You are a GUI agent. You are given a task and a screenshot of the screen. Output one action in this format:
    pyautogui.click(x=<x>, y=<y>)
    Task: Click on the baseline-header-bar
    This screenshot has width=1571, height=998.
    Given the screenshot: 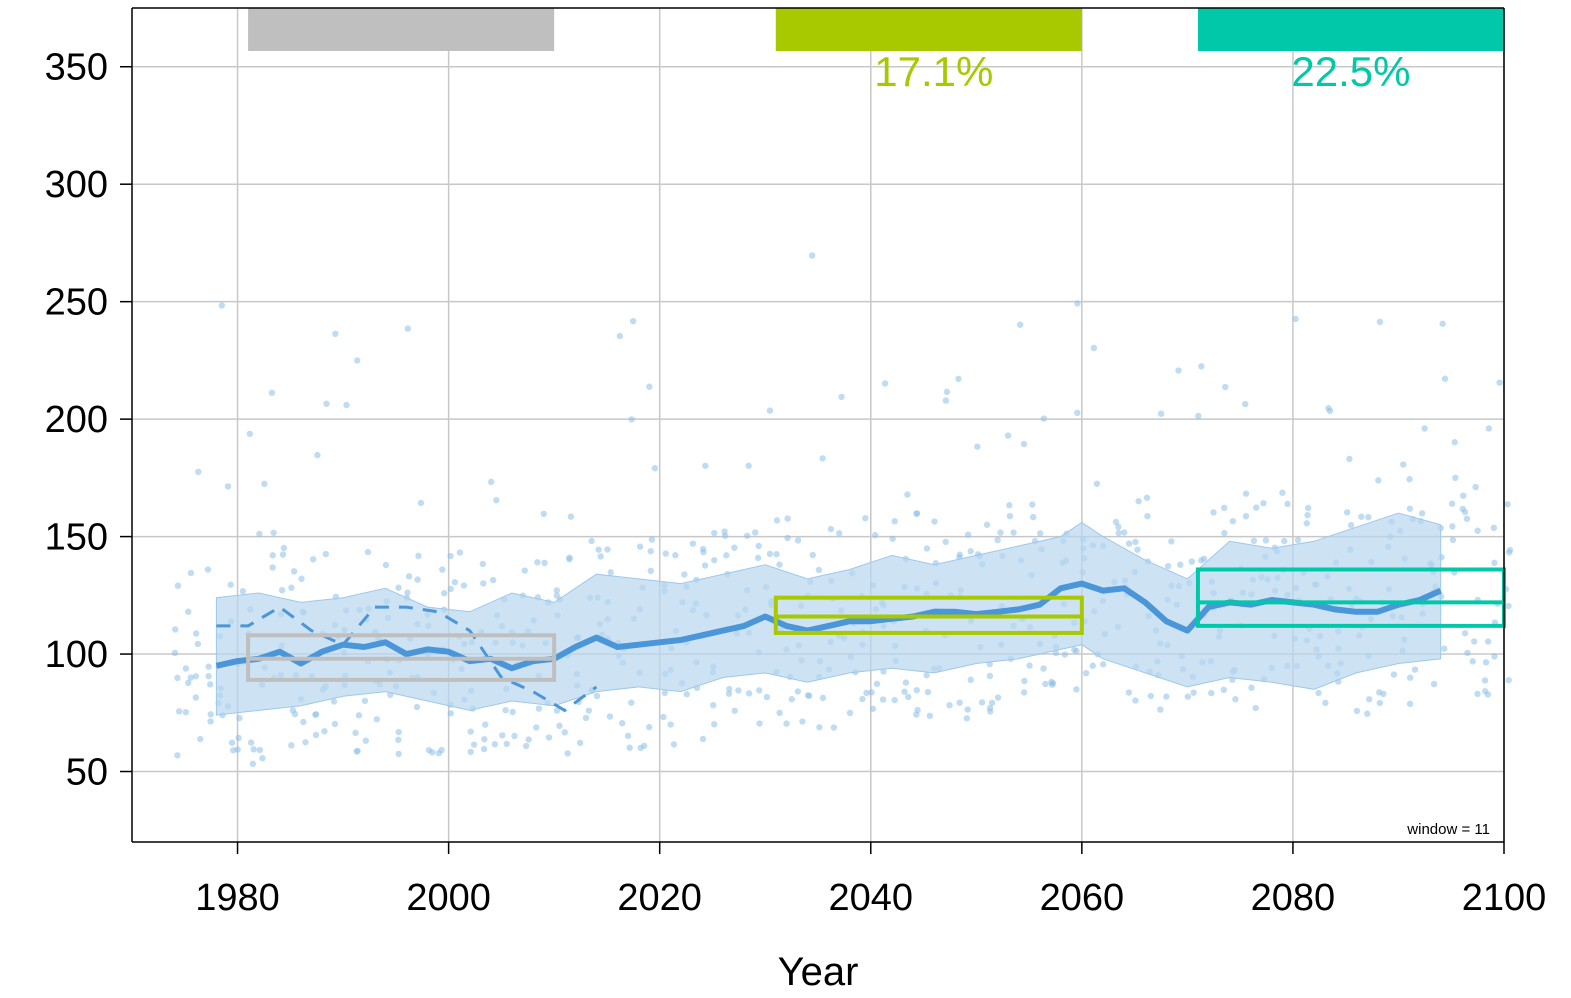 What is the action you would take?
    pyautogui.click(x=401, y=29)
    